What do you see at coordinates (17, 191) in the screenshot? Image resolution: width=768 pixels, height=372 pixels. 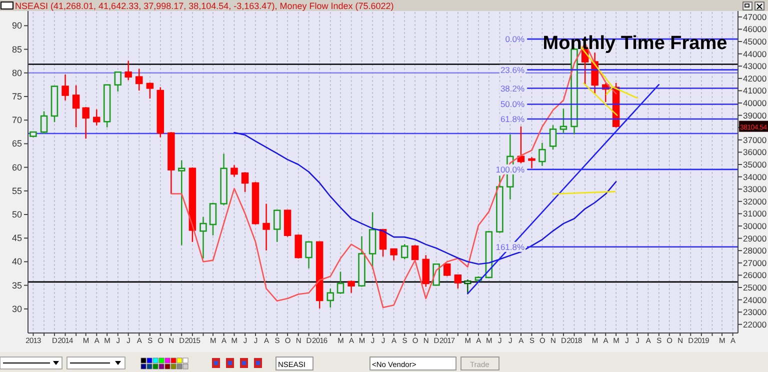 I see `y-tick-label: 55` at bounding box center [17, 191].